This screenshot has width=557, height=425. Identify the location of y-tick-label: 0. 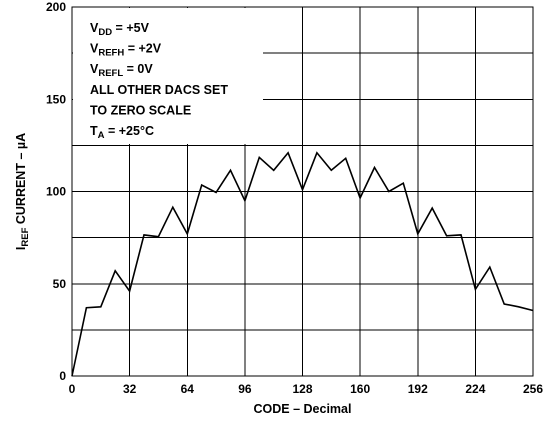
(62, 376).